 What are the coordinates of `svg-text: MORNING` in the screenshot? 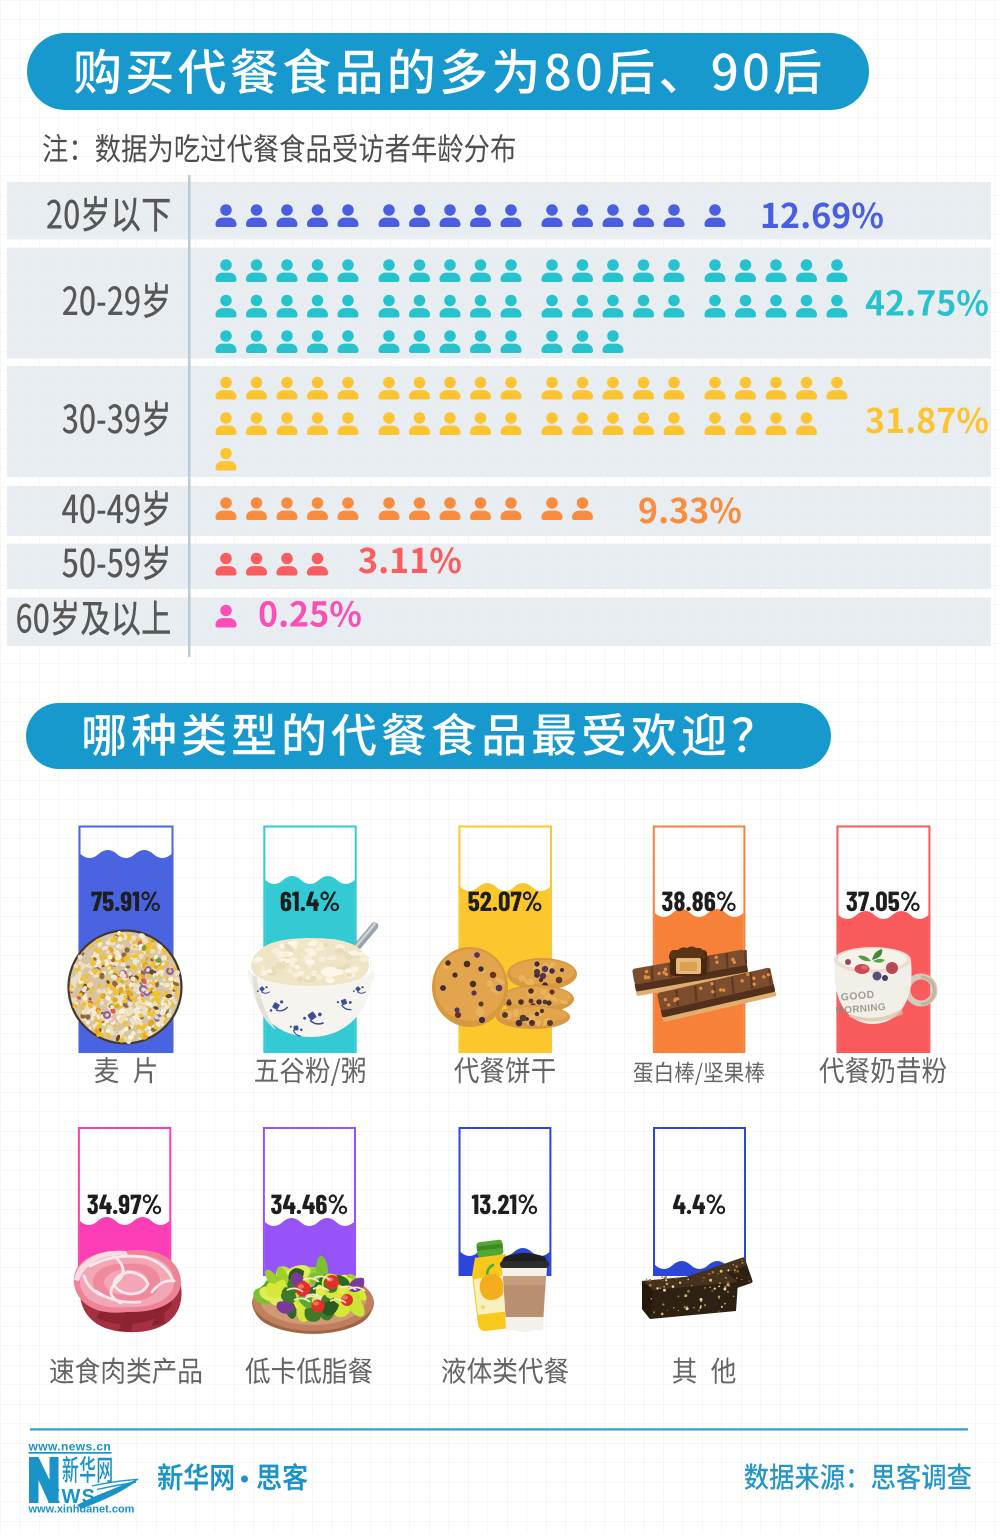 It's located at (860, 1009).